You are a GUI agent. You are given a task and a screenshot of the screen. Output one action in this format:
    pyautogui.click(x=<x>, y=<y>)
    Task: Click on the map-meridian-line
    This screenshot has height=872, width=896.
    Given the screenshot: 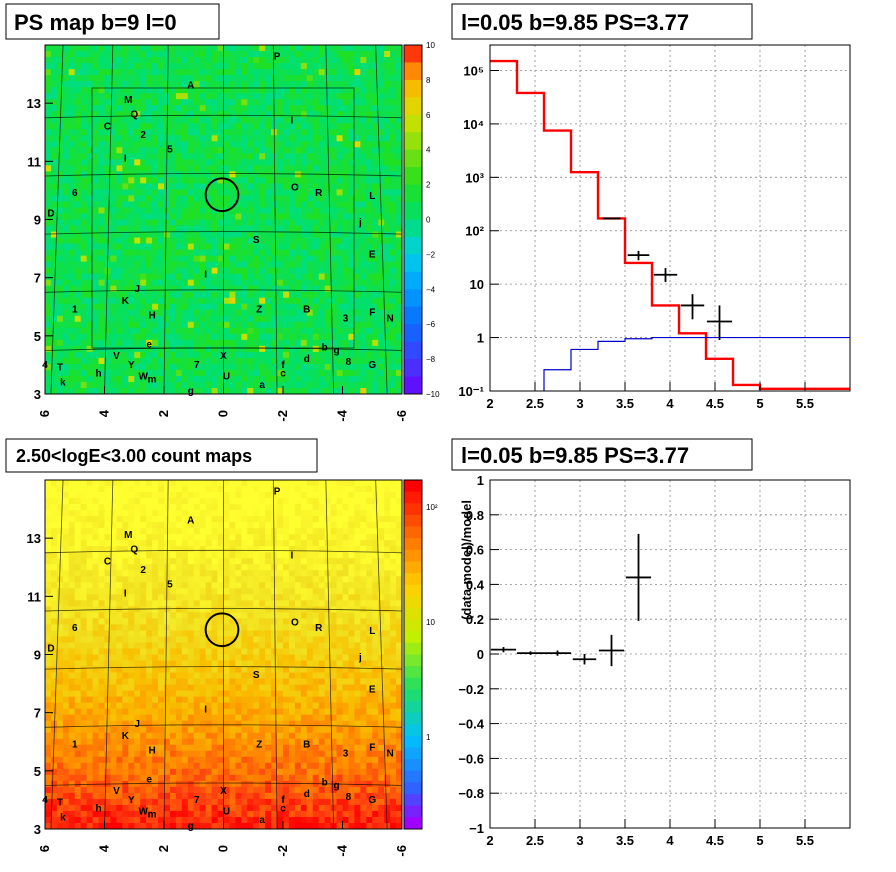 What is the action you would take?
    pyautogui.click(x=275, y=219)
    